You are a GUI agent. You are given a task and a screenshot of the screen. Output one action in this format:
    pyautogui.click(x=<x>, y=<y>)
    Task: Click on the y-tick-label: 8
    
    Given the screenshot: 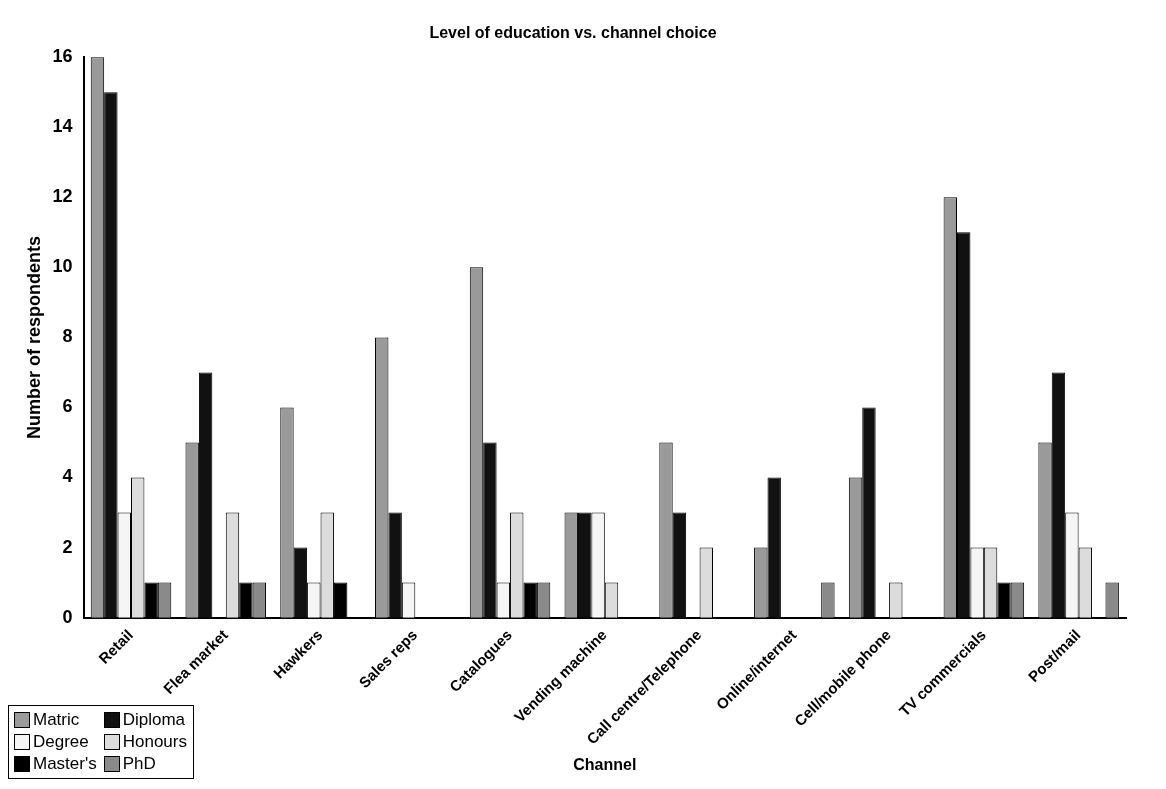 What is the action you would take?
    pyautogui.click(x=67, y=336)
    